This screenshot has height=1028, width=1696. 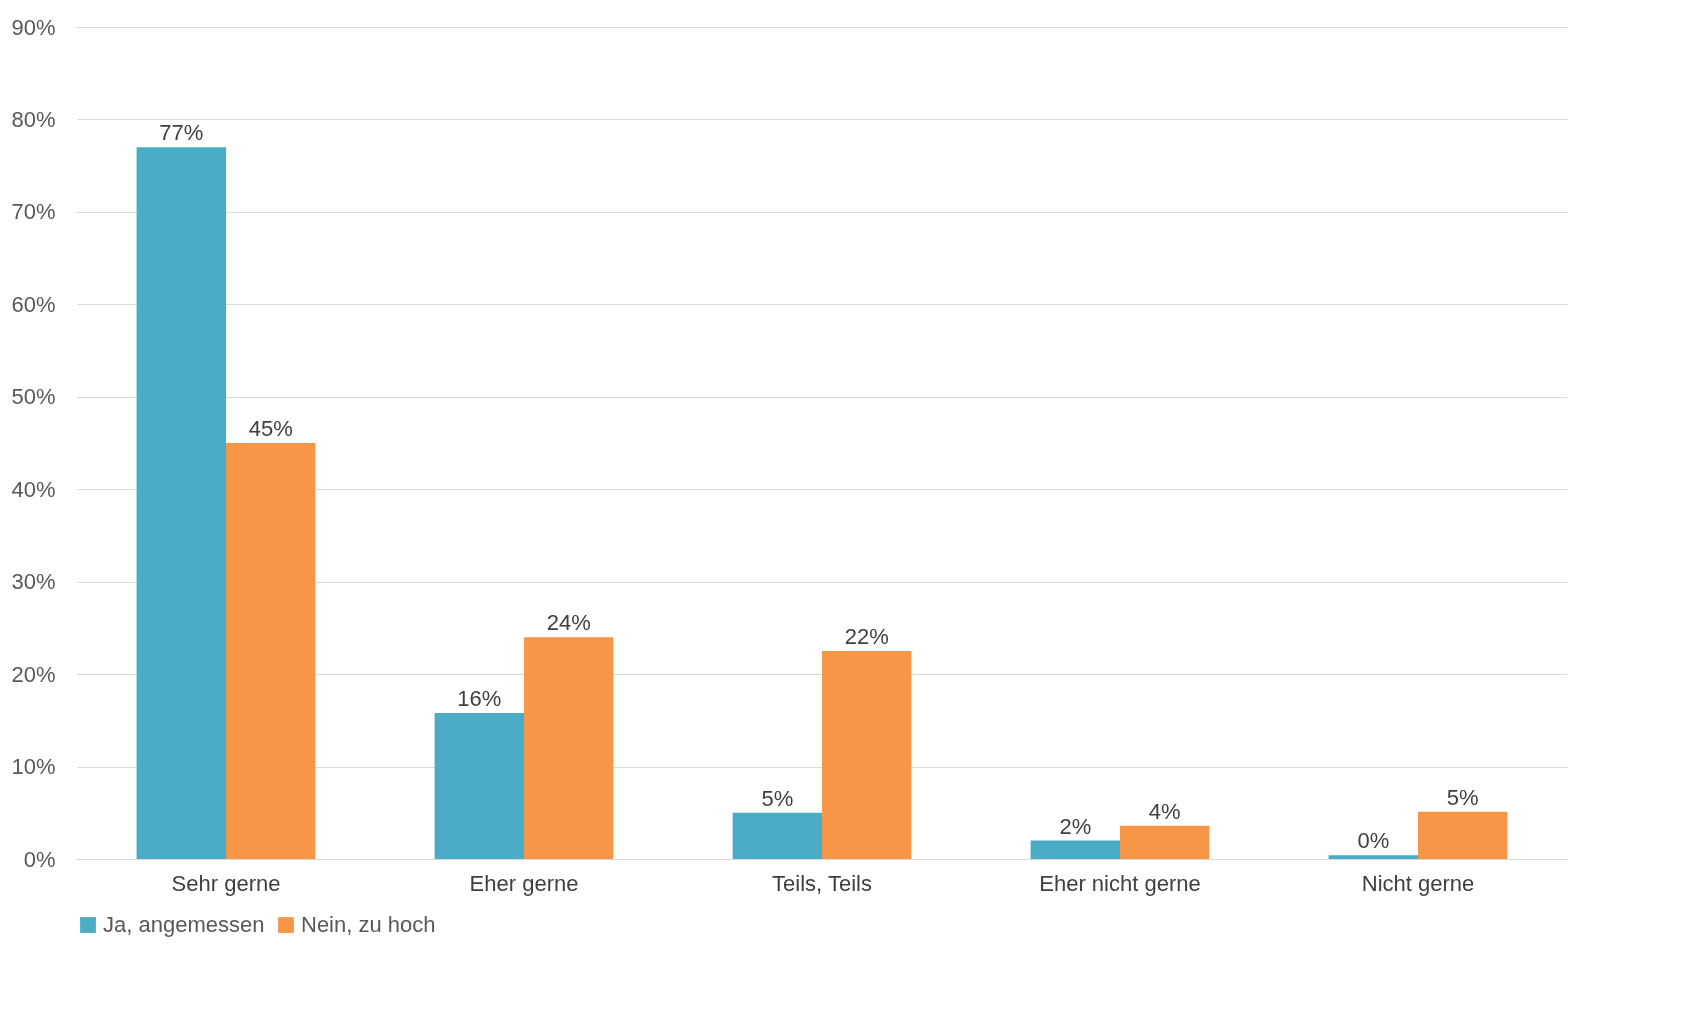 I want to click on data-label: 16%, so click(x=479, y=698).